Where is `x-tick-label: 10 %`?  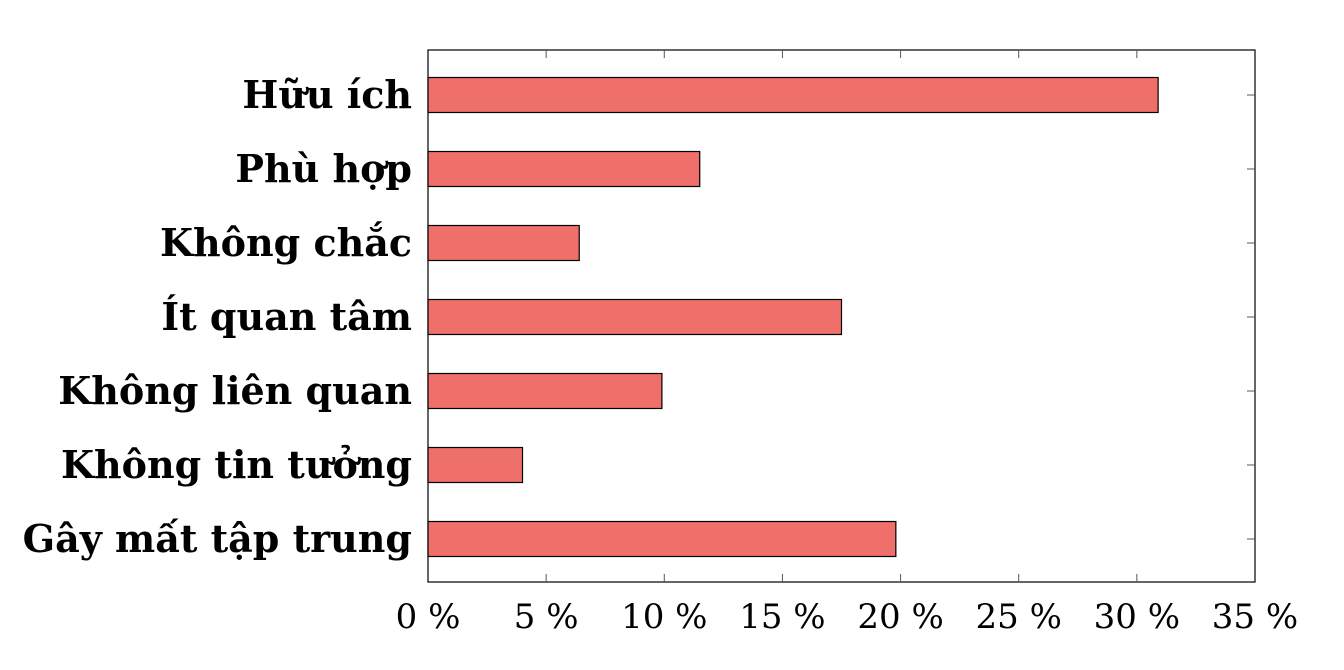 x-tick-label: 10 % is located at coordinates (664, 617).